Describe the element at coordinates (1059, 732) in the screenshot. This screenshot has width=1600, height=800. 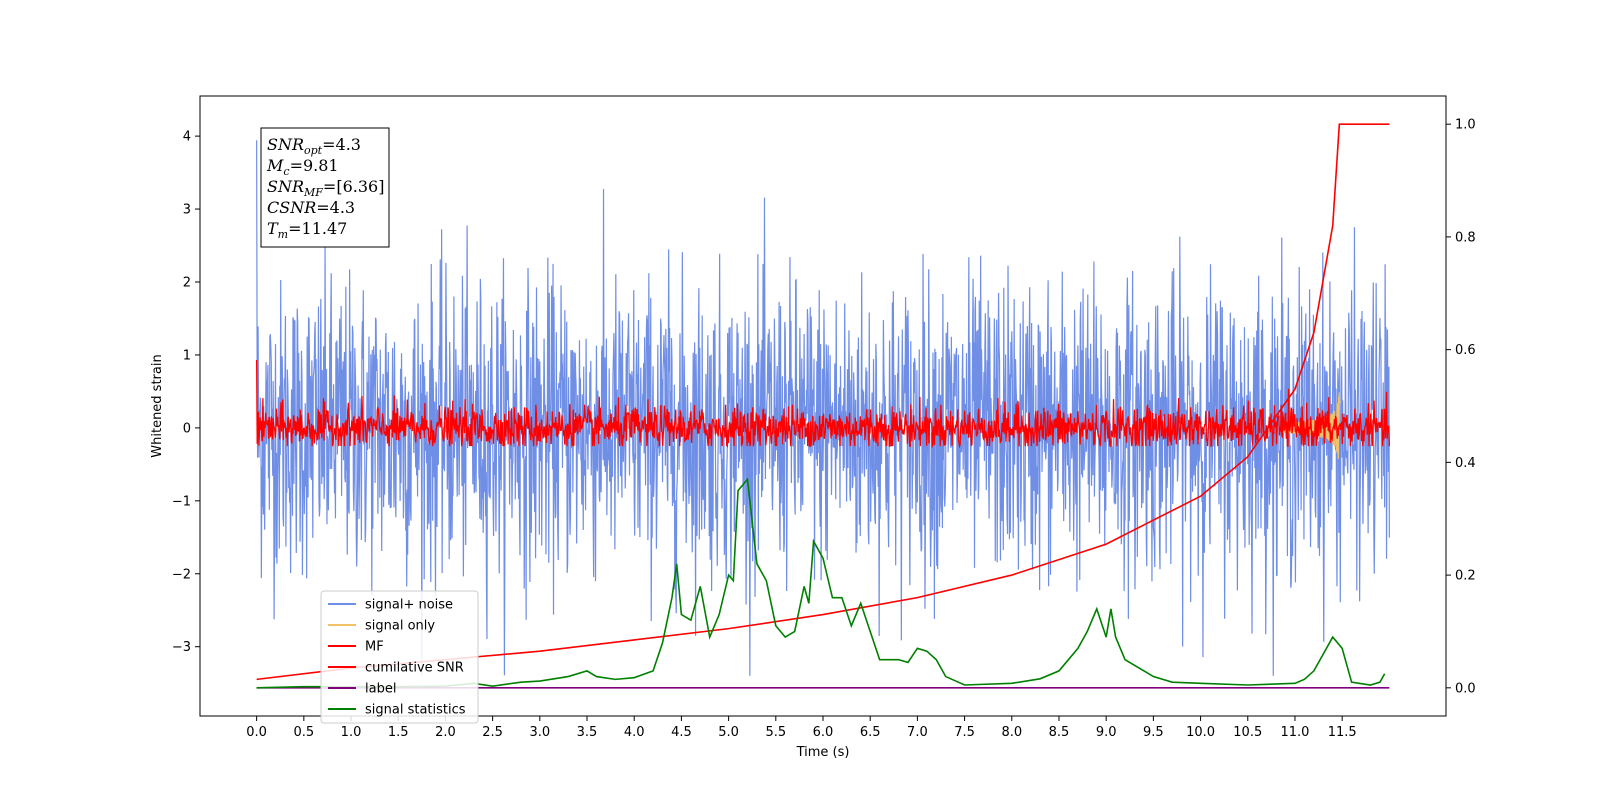
I see `x-tick-label: 8.5` at that location.